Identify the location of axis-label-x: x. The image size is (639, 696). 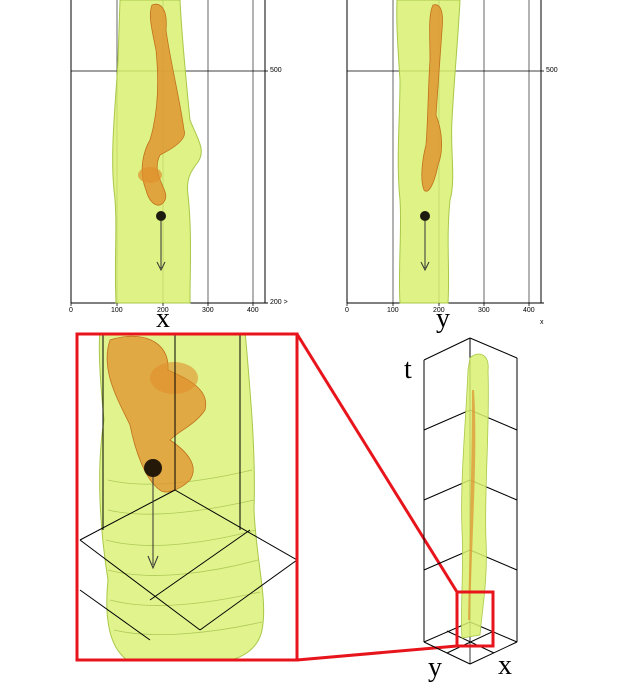
(163, 318).